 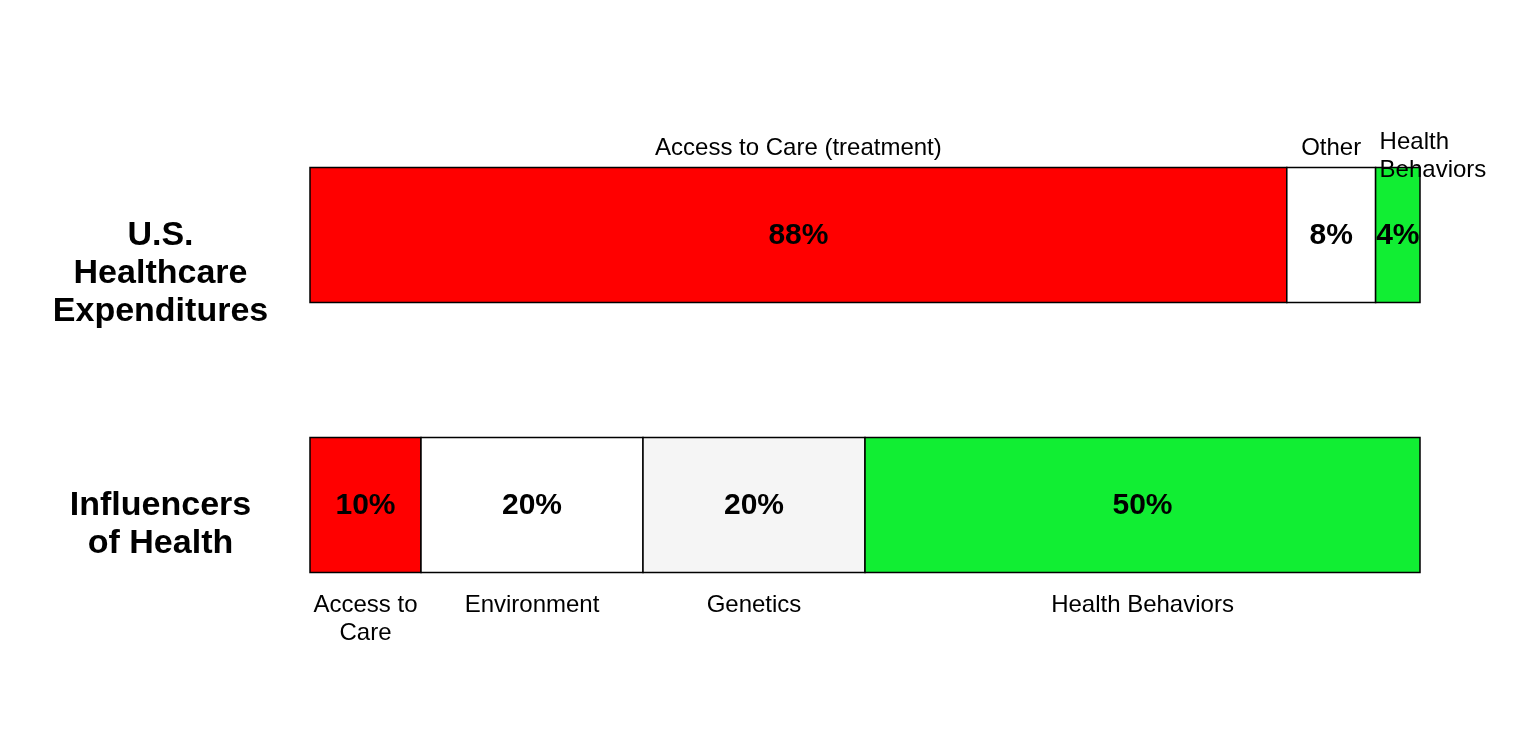 I want to click on data-label: 88%, so click(x=798, y=233).